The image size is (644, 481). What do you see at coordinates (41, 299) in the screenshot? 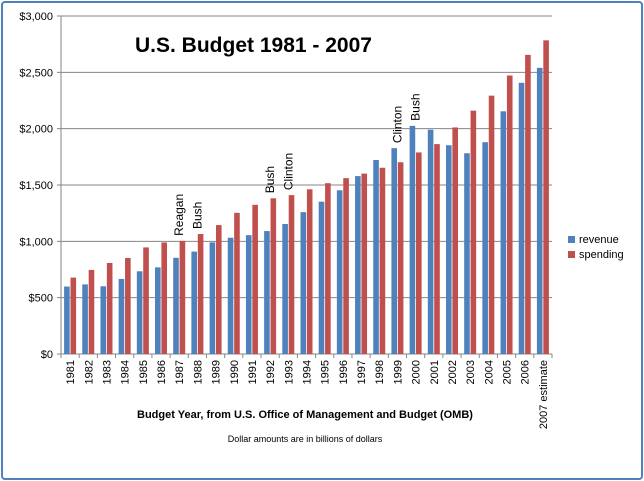
I see `y-tick-label: $500` at bounding box center [41, 299].